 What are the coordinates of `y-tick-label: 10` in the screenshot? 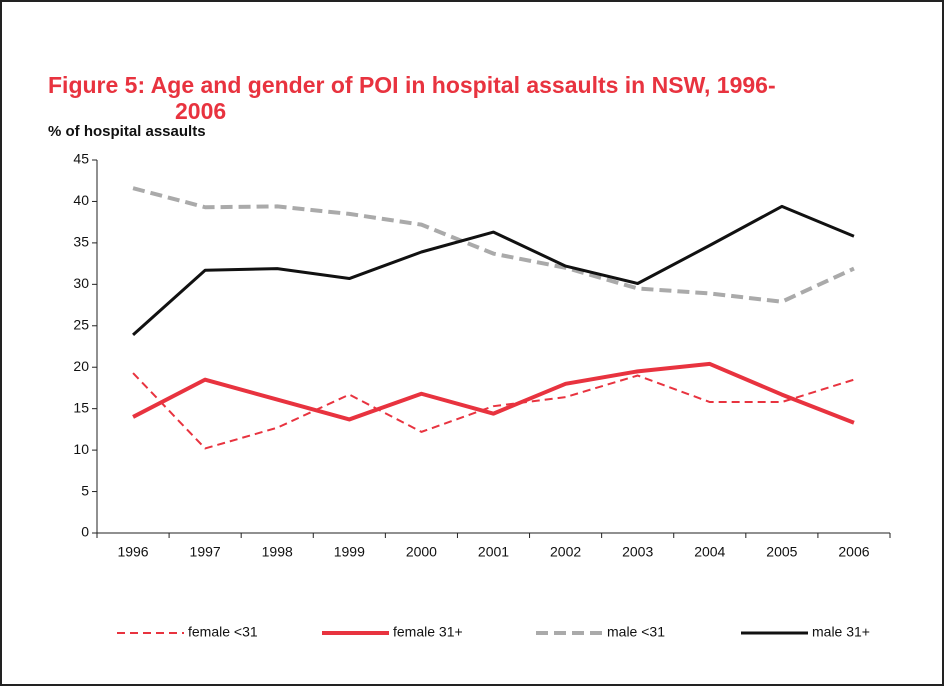 It's located at (81, 449).